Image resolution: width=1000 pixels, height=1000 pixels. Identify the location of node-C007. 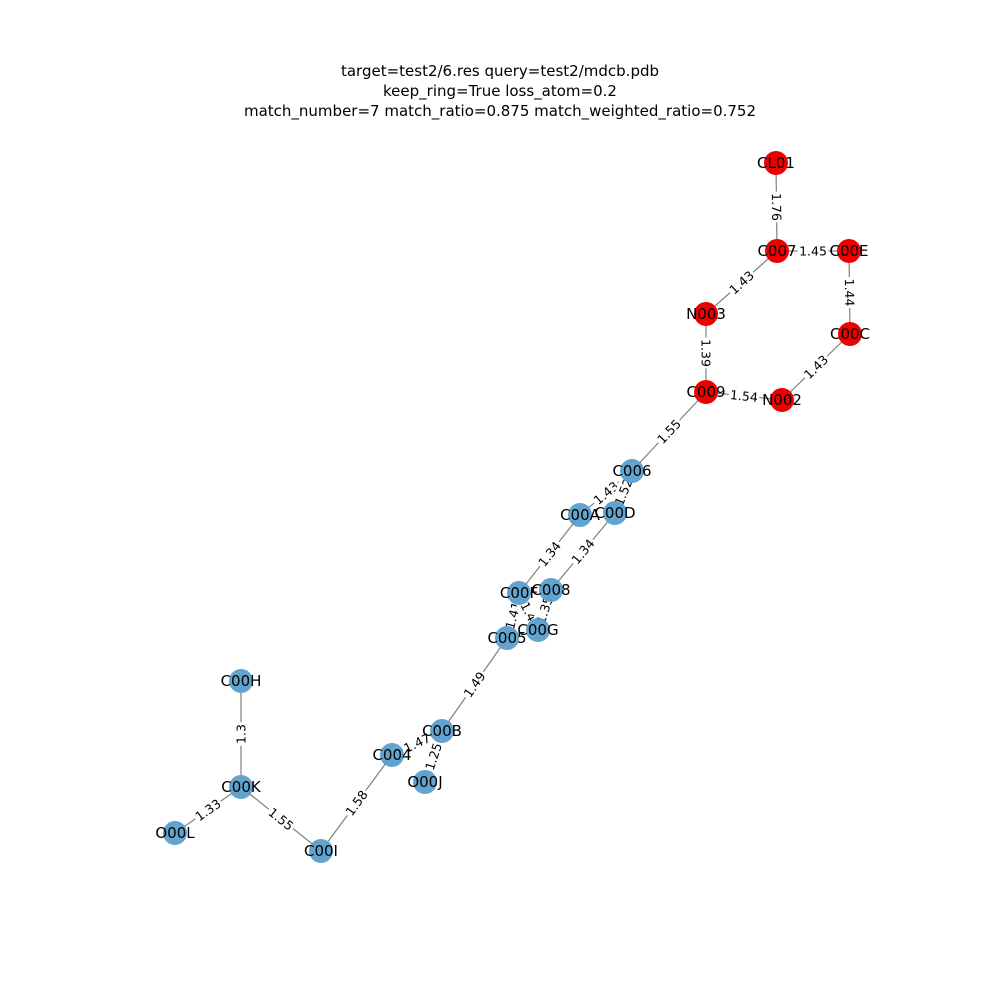
(777, 251).